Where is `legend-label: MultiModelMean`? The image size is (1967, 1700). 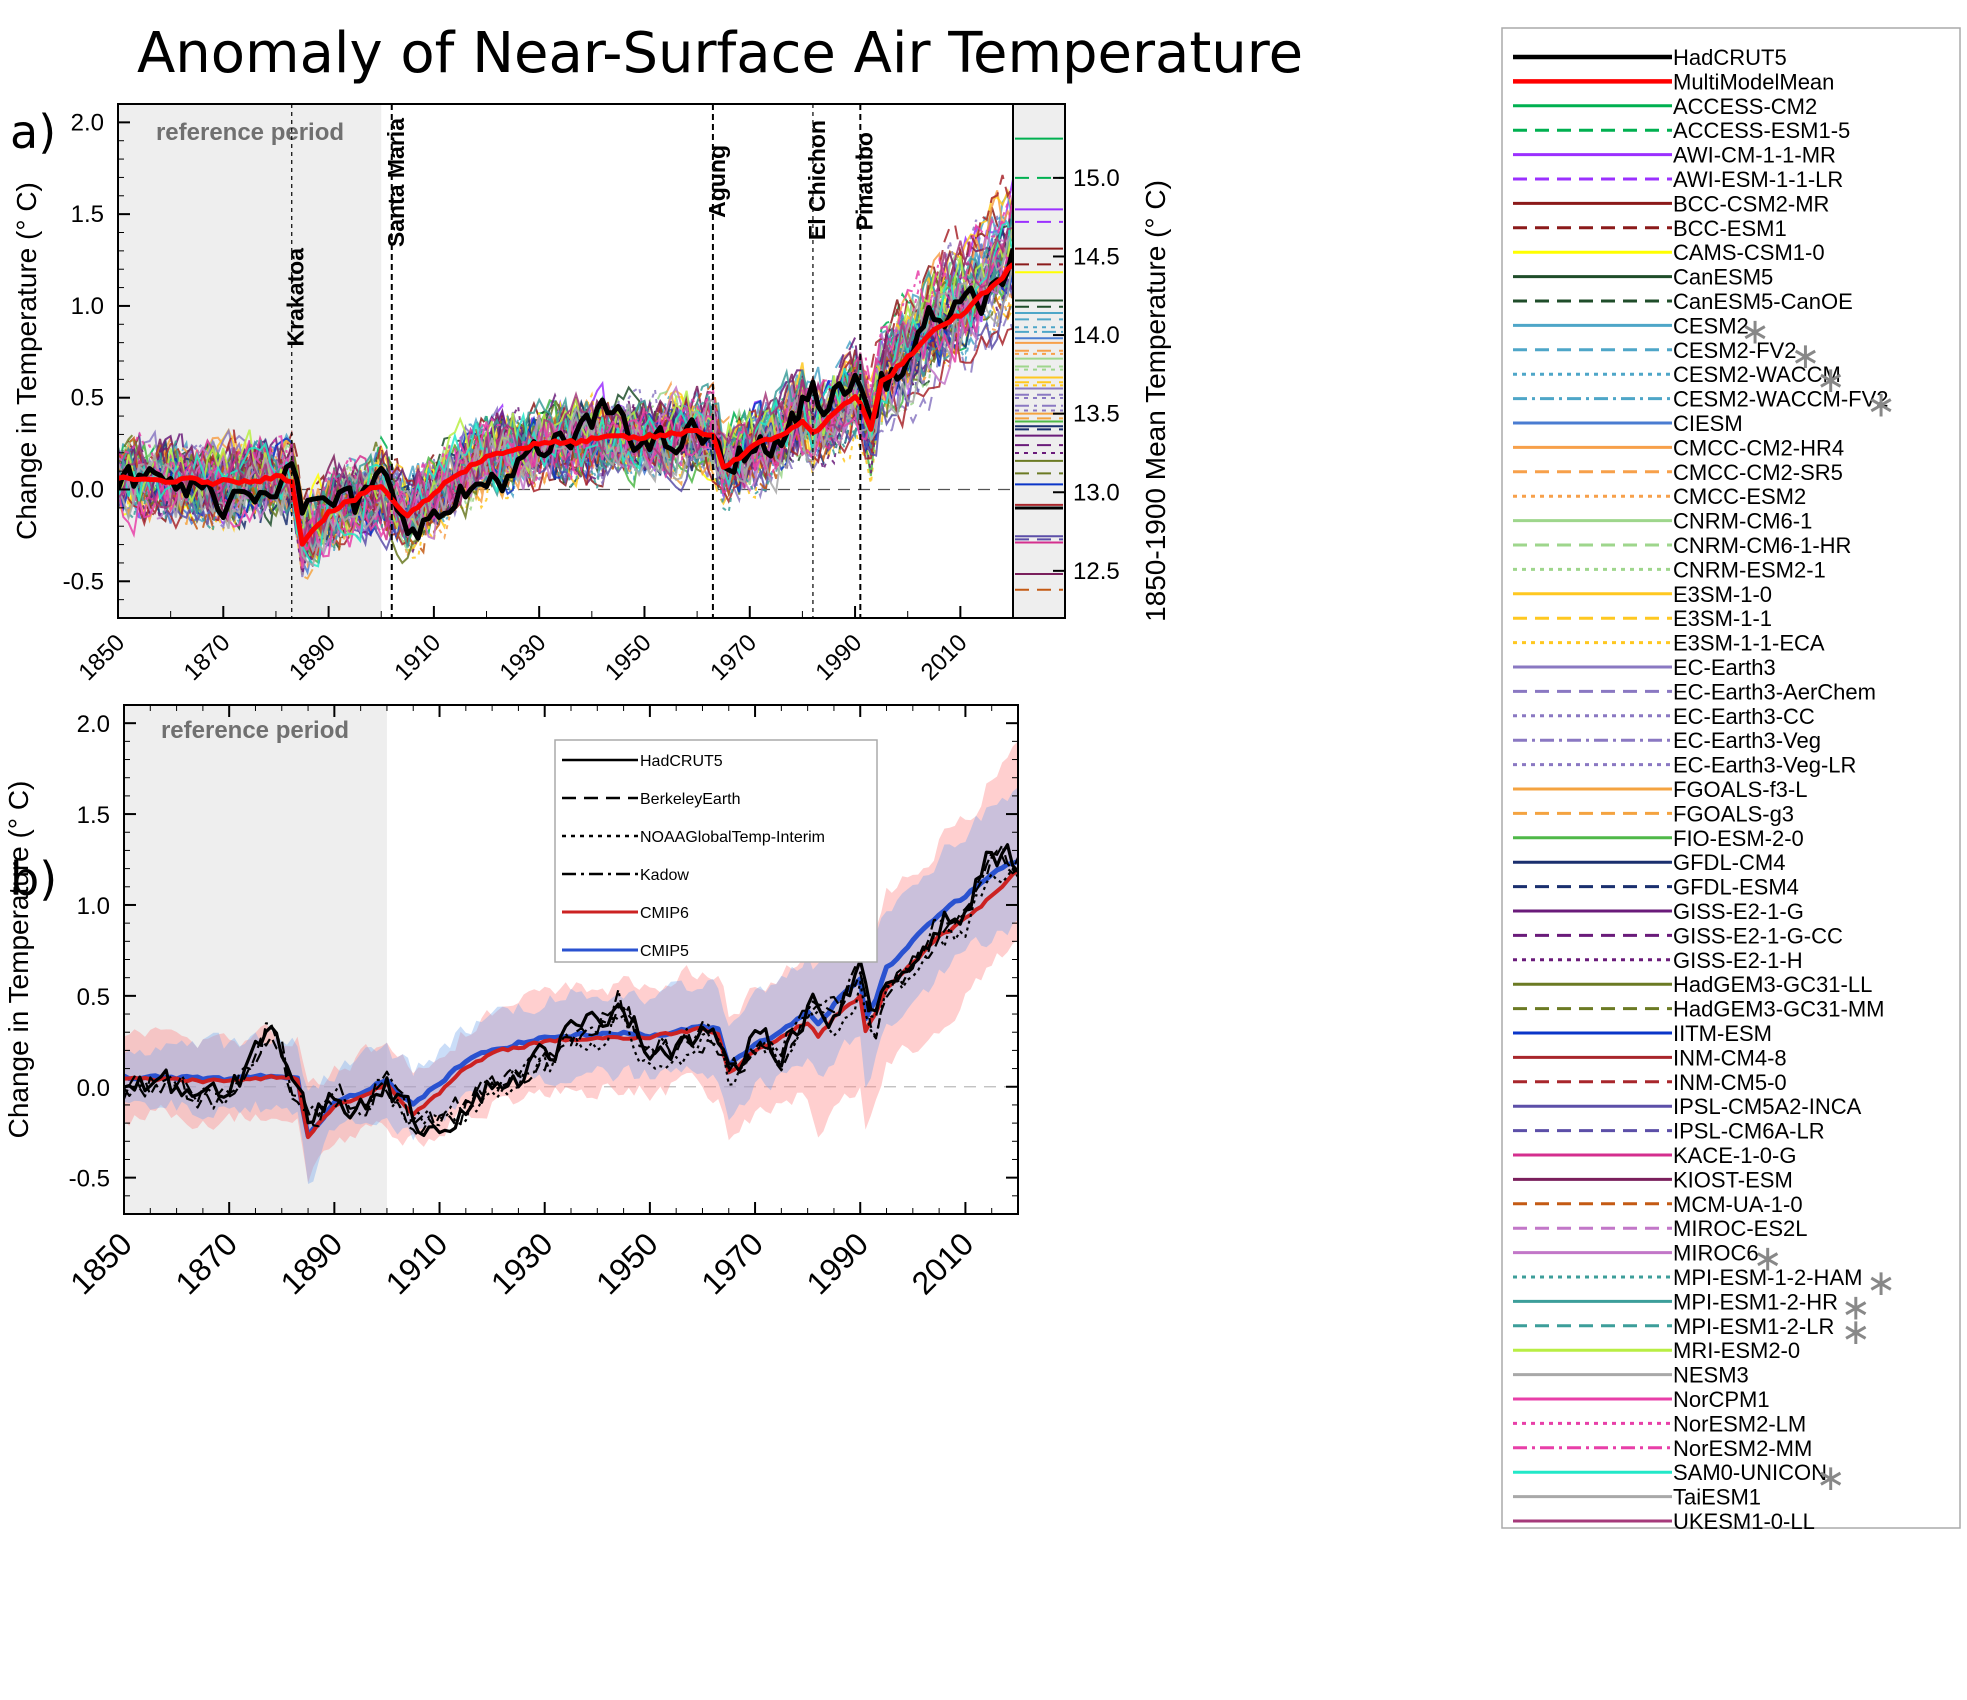 legend-label: MultiModelMean is located at coordinates (1753, 81).